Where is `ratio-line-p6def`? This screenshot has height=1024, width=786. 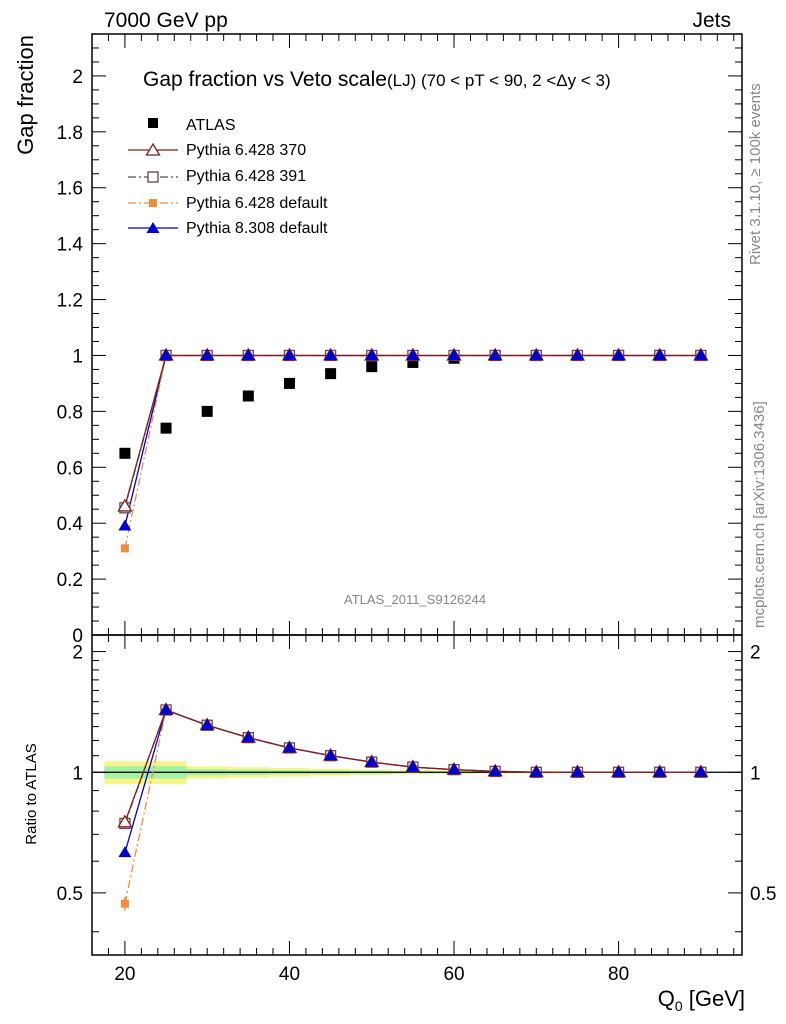
ratio-line-p6def is located at coordinates (412, 806).